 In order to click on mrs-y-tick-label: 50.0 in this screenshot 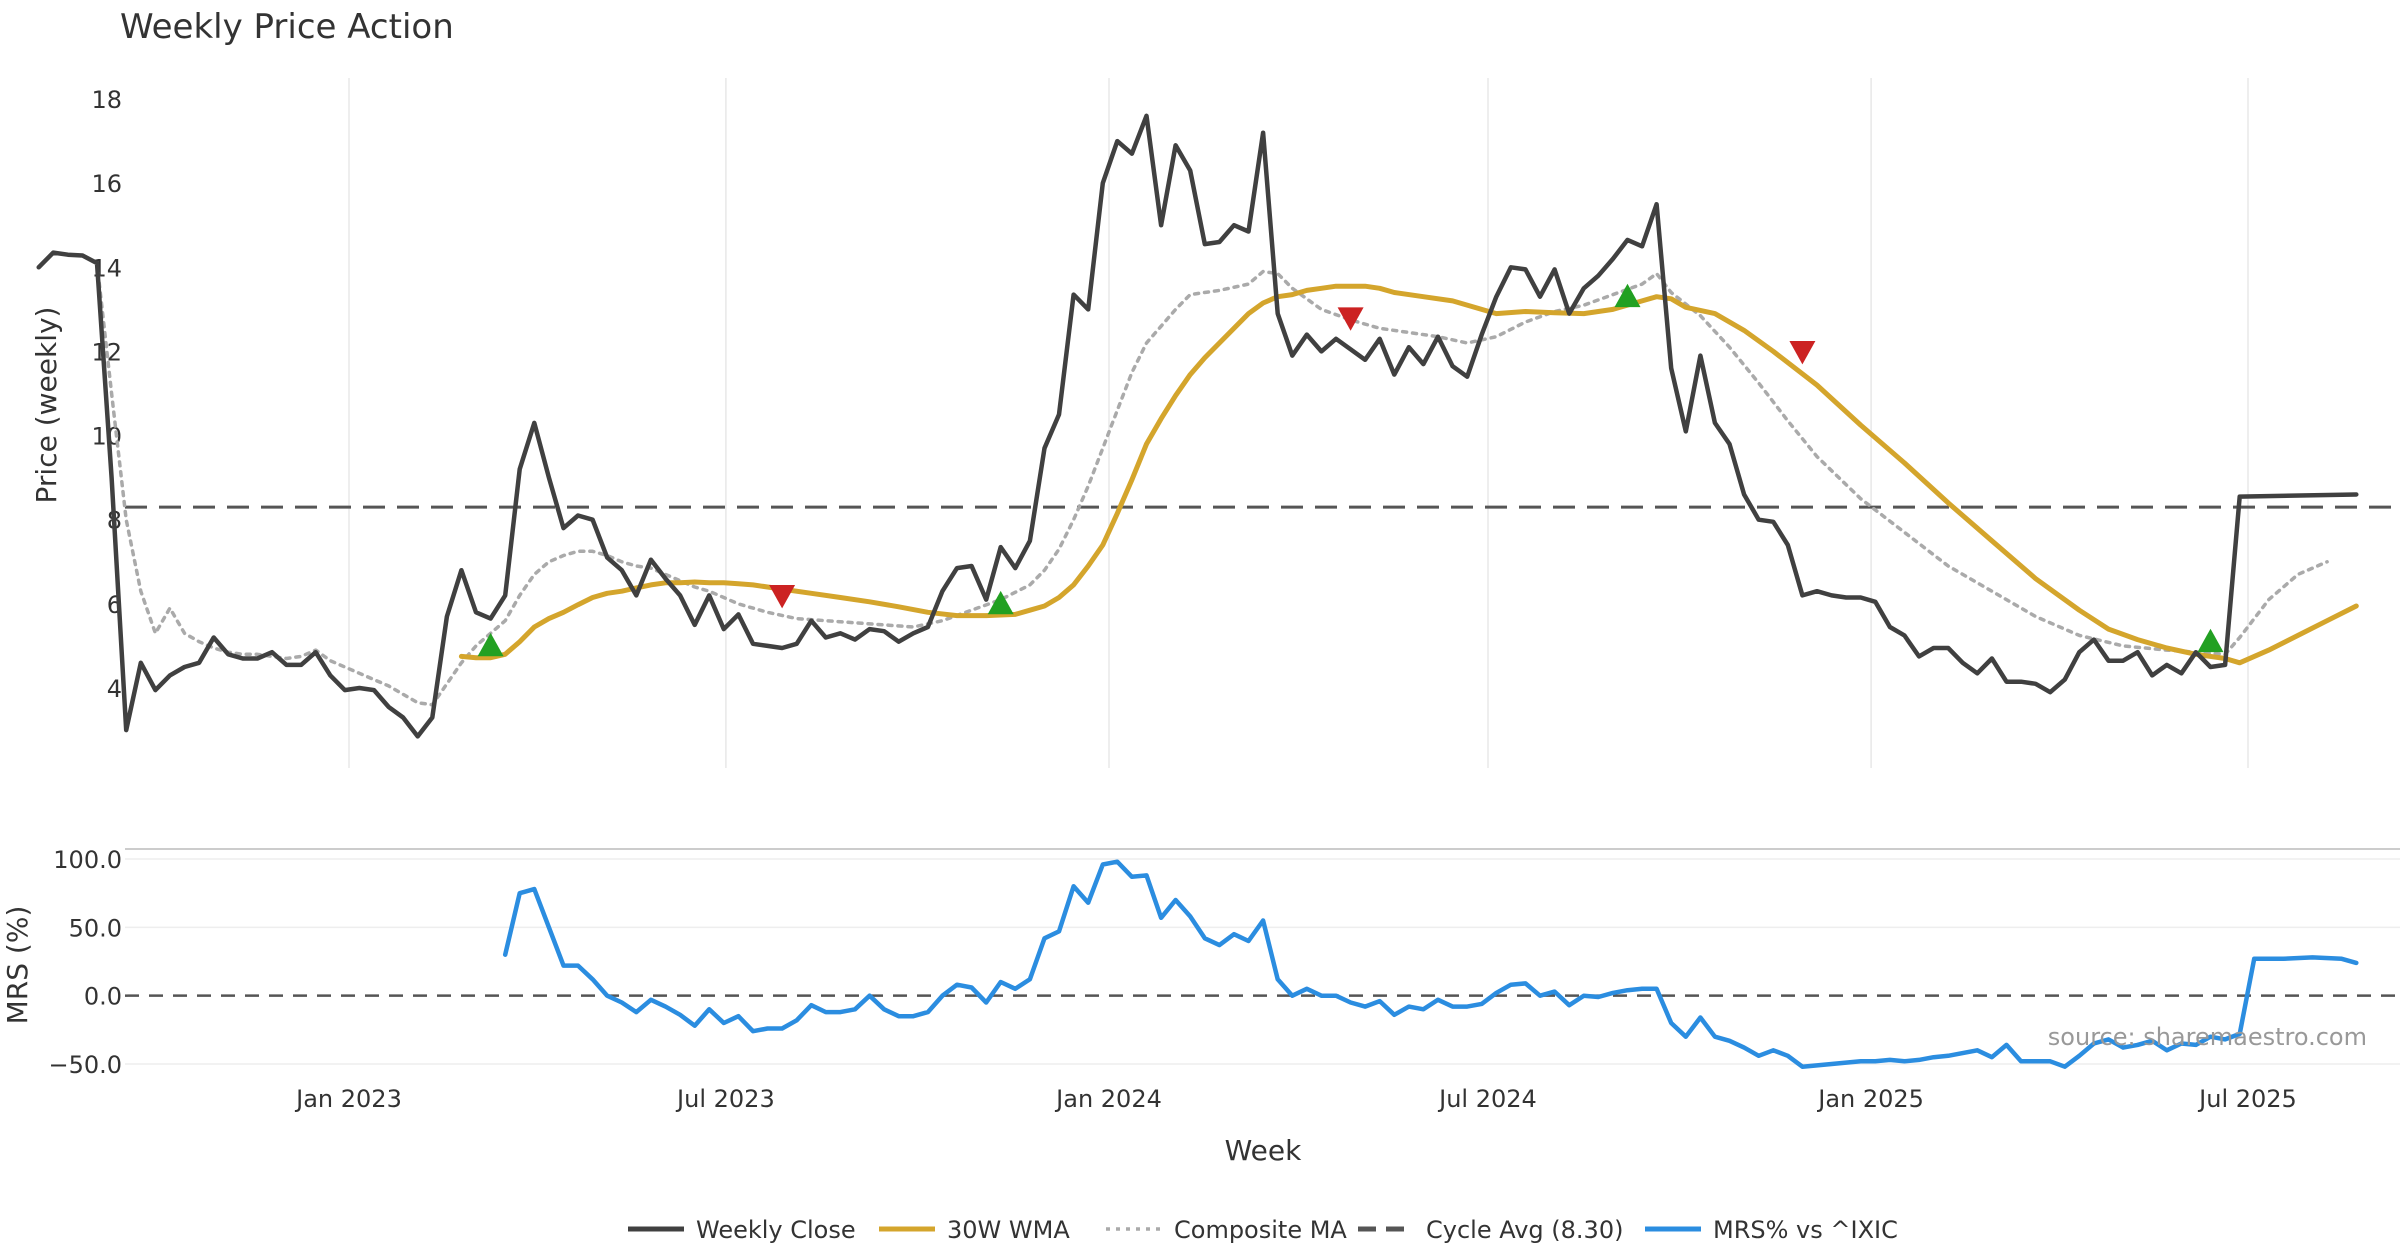, I will do `click(95, 928)`.